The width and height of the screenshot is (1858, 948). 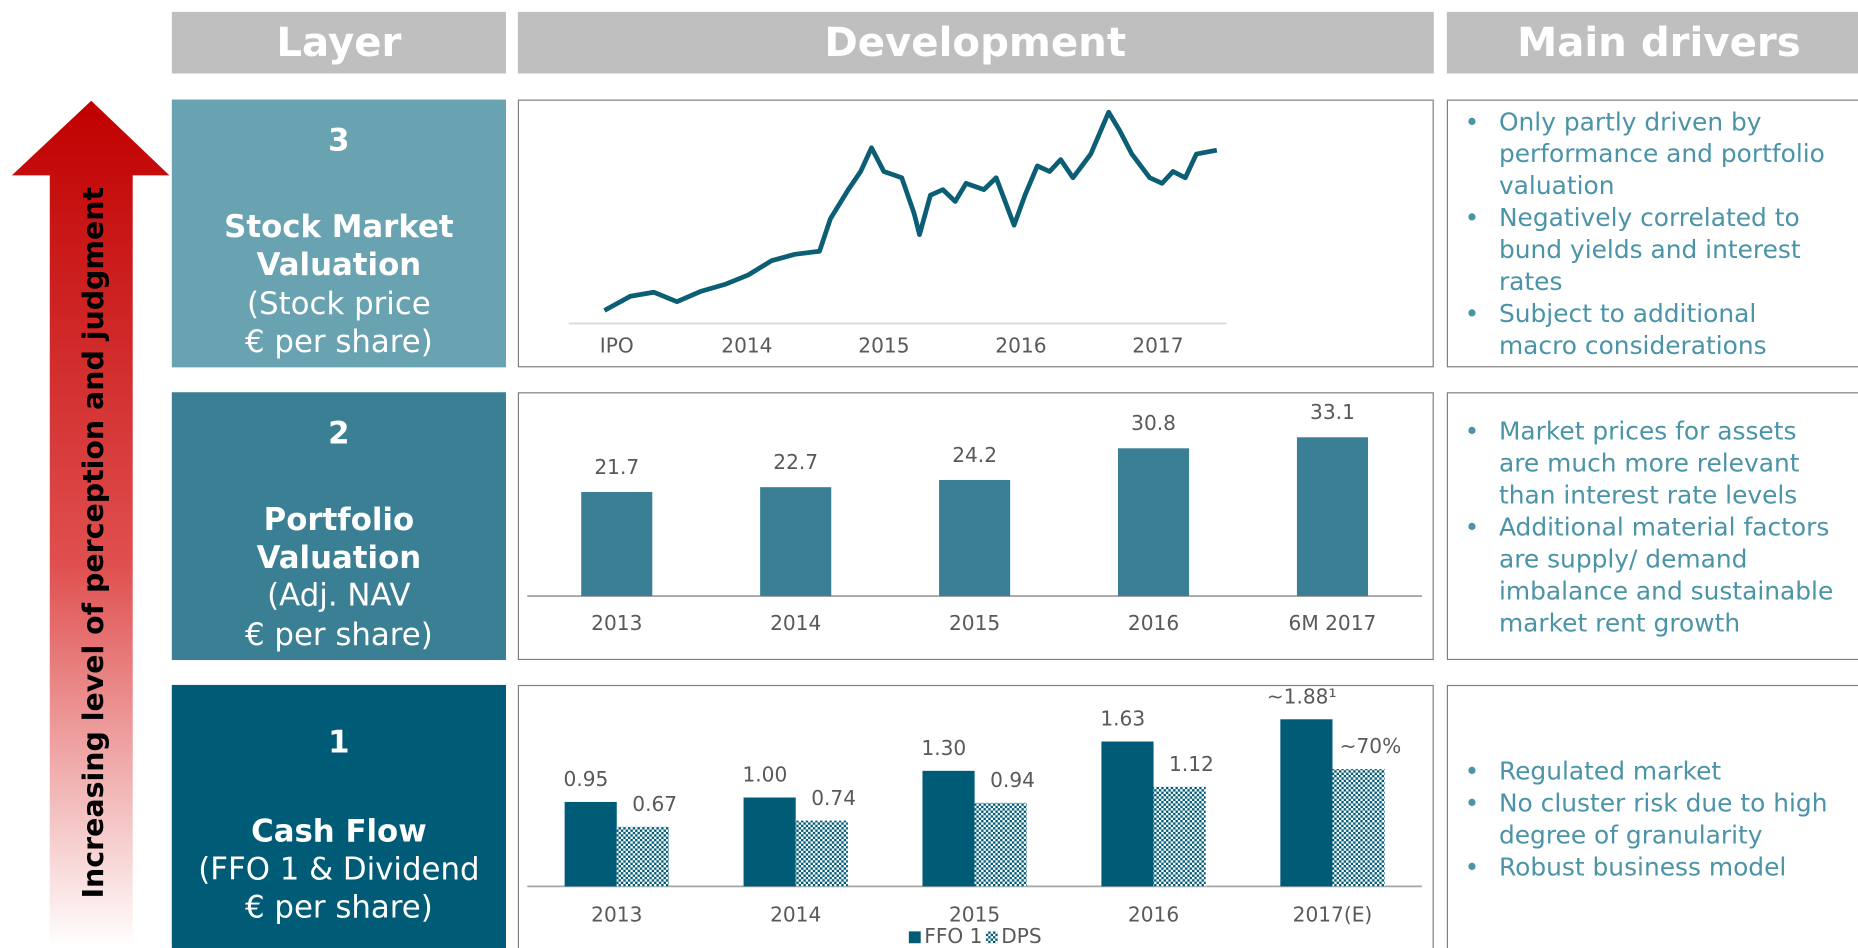 I want to click on data-label: 1.12, so click(x=1191, y=764).